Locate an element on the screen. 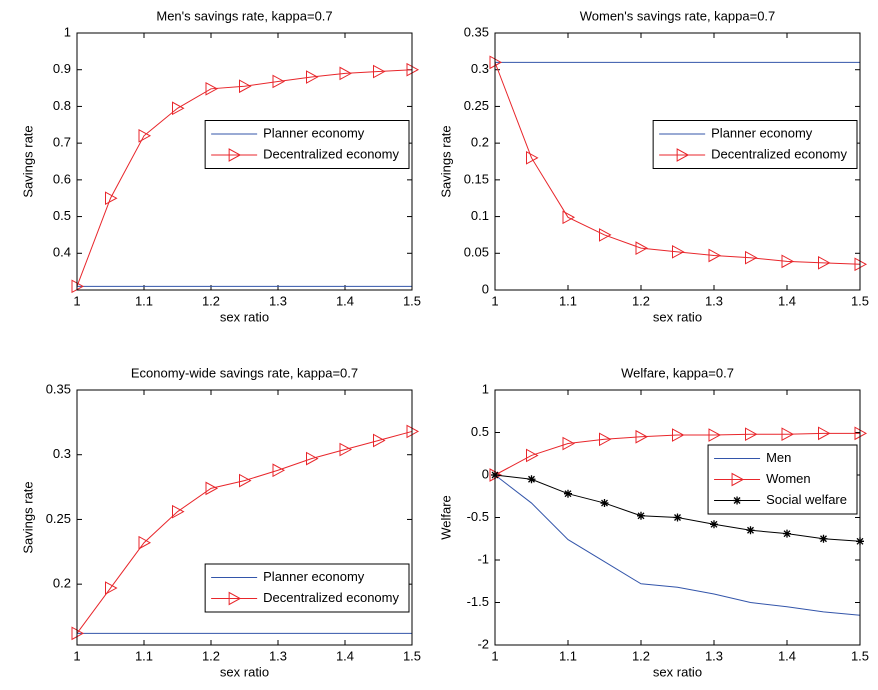 This screenshot has height=690, width=878. y-tick-label: 0.7 is located at coordinates (62, 142).